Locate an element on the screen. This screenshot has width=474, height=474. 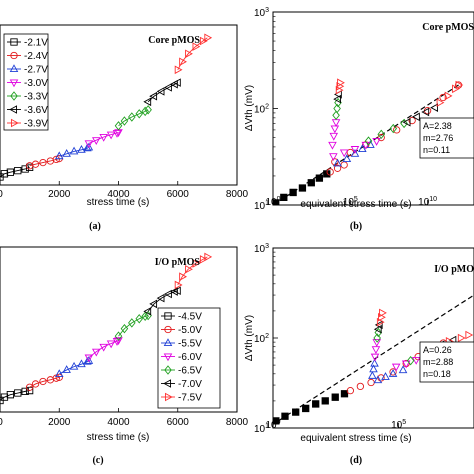
panel-a-point-33v is located at coordinates (148, 110).